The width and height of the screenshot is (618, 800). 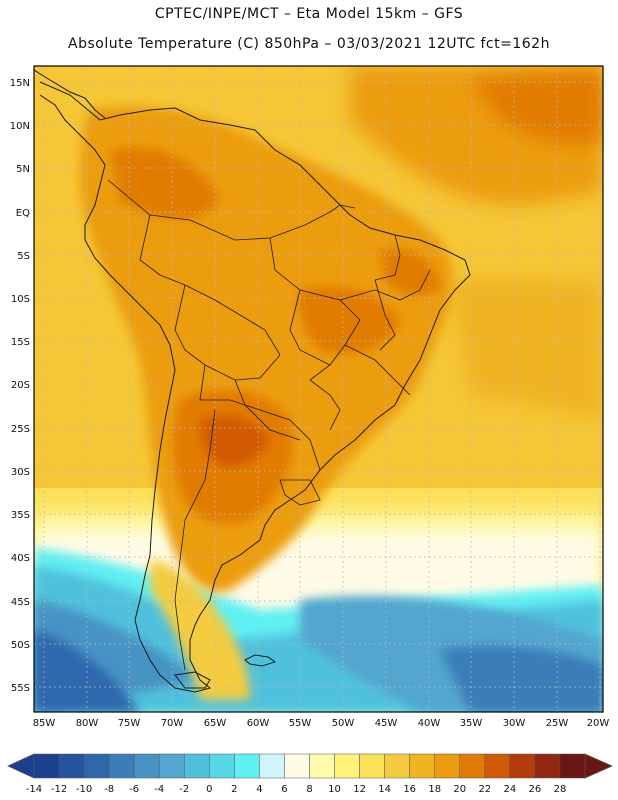 What do you see at coordinates (359, 789) in the screenshot?
I see `colorbar-label: 12` at bounding box center [359, 789].